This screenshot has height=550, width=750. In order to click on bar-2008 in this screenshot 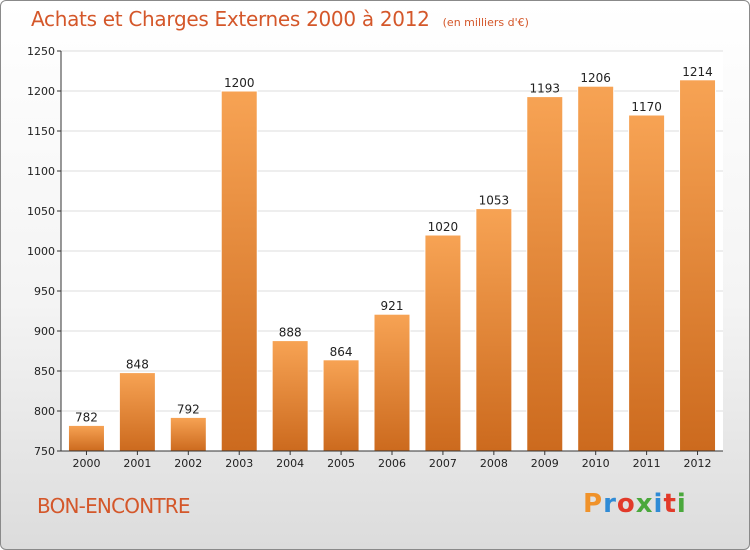, I will do `click(494, 330)`.